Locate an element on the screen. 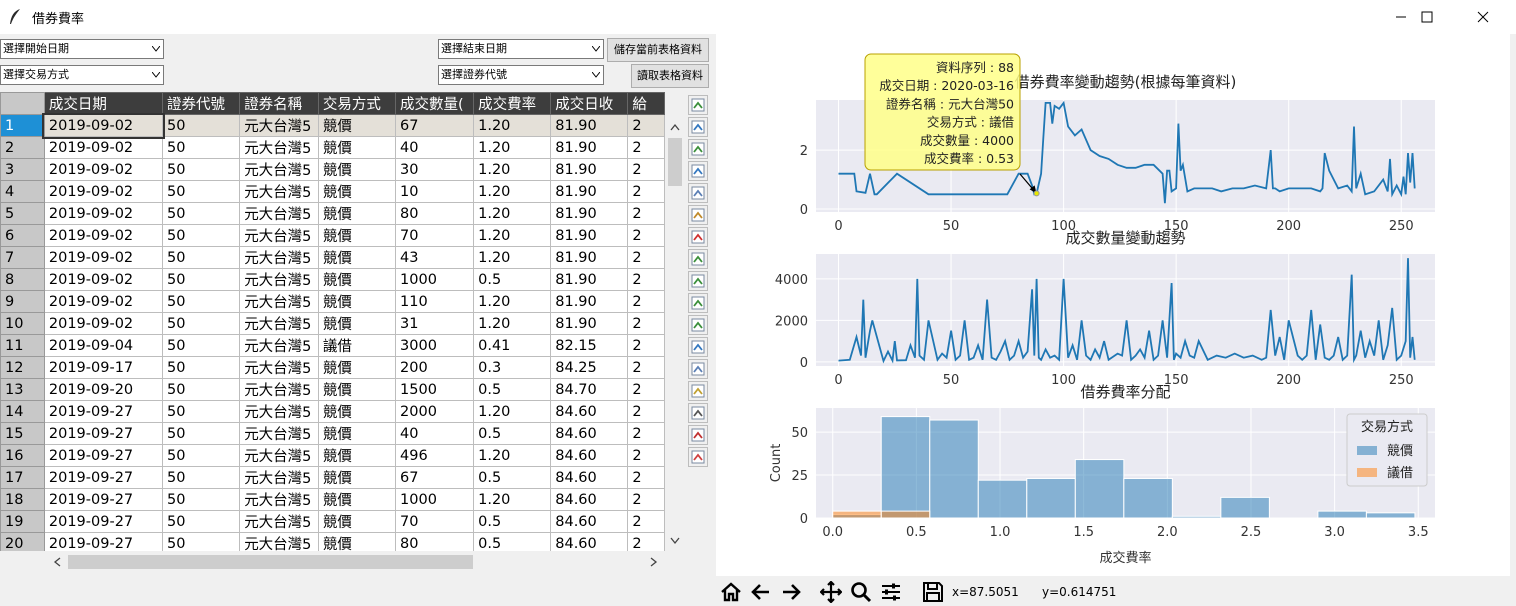 The image size is (1516, 606). column-header: 證券名稱 is located at coordinates (279, 103).